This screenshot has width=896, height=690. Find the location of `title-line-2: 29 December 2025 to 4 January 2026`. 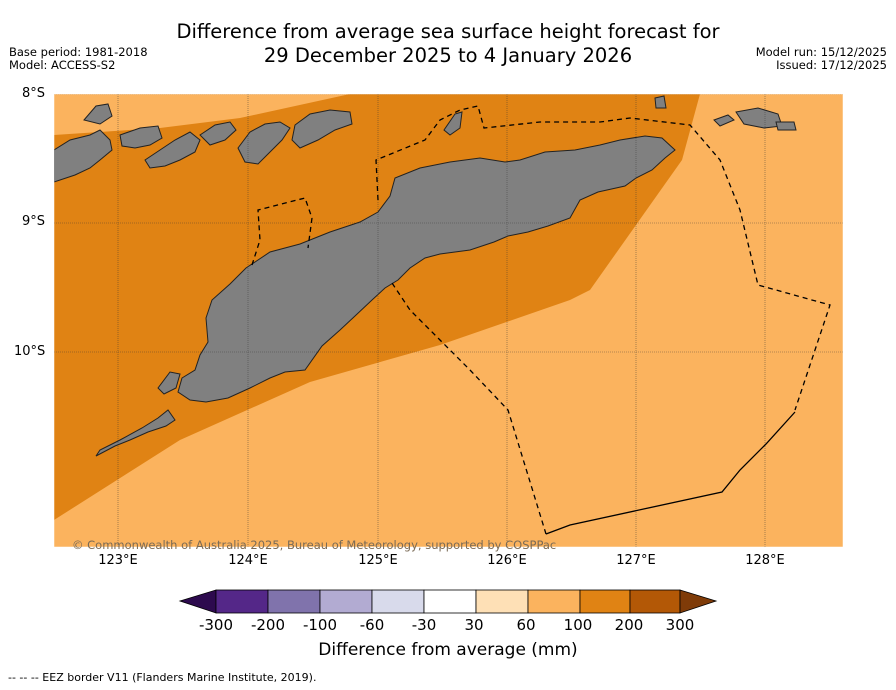

title-line-2: 29 December 2025 to 4 January 2026 is located at coordinates (448, 55).